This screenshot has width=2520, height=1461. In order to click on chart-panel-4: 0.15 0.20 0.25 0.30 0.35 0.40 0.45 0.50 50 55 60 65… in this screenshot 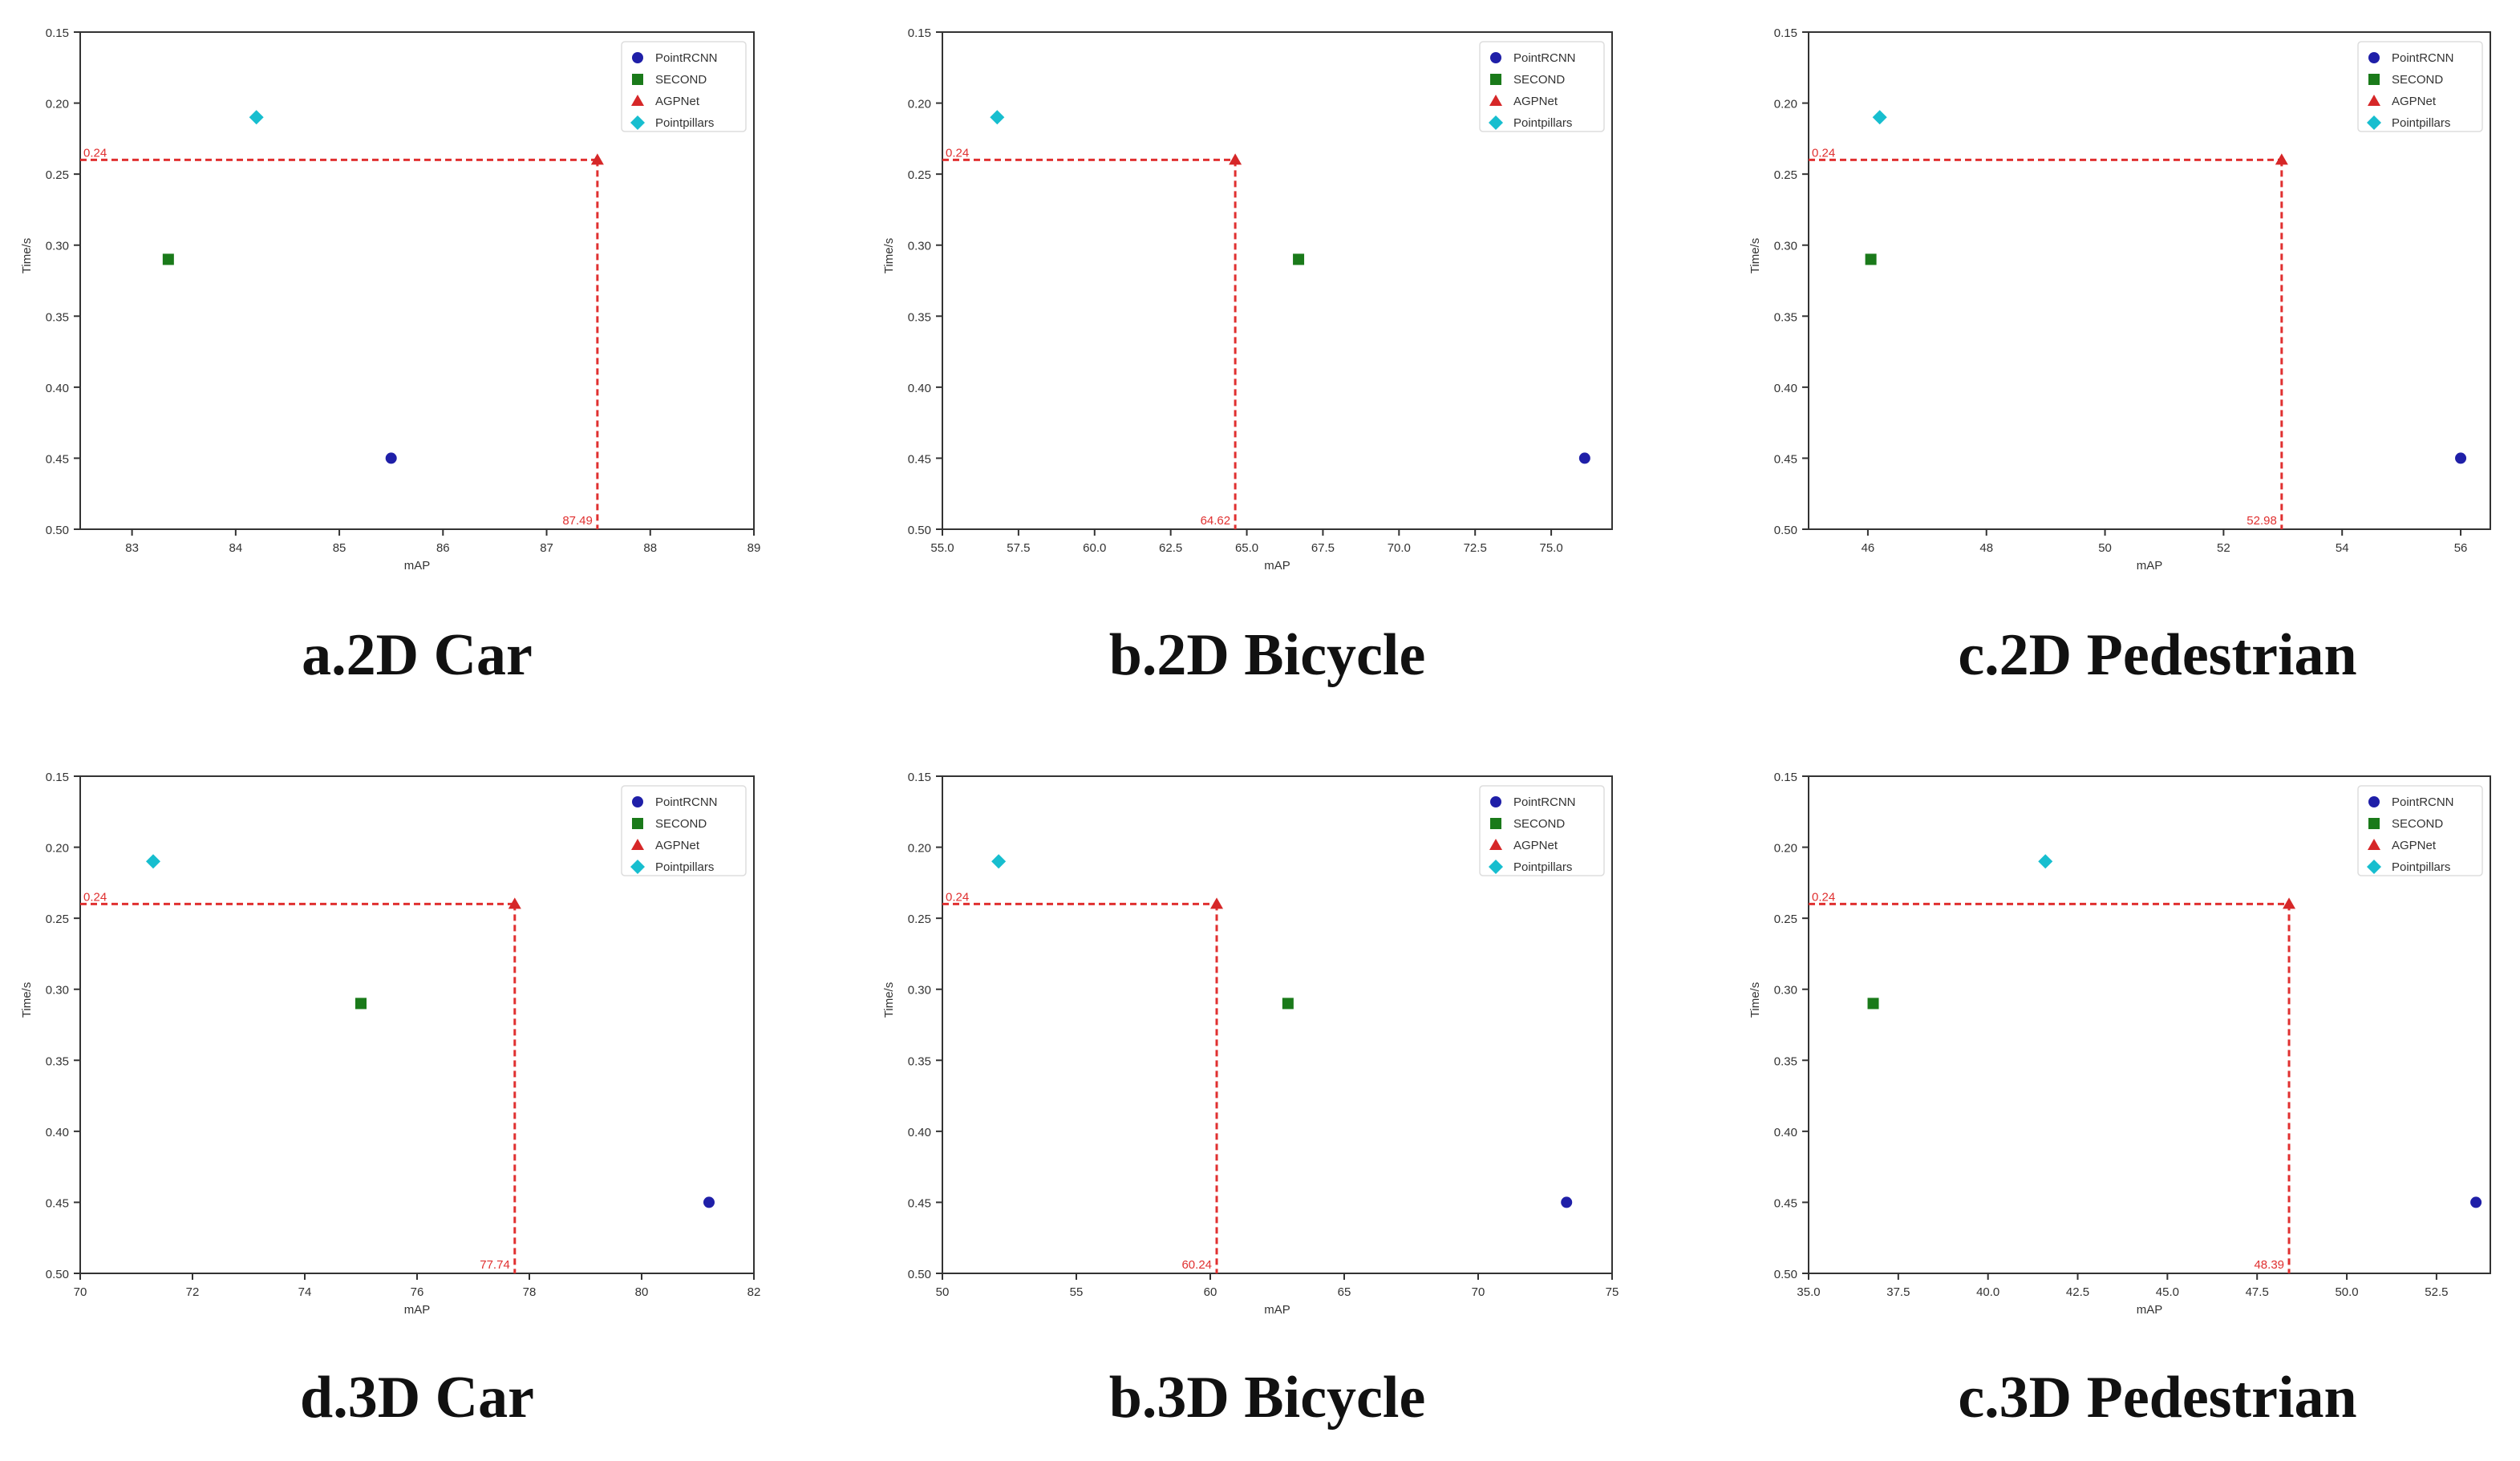, I will do `click(1250, 1044)`.